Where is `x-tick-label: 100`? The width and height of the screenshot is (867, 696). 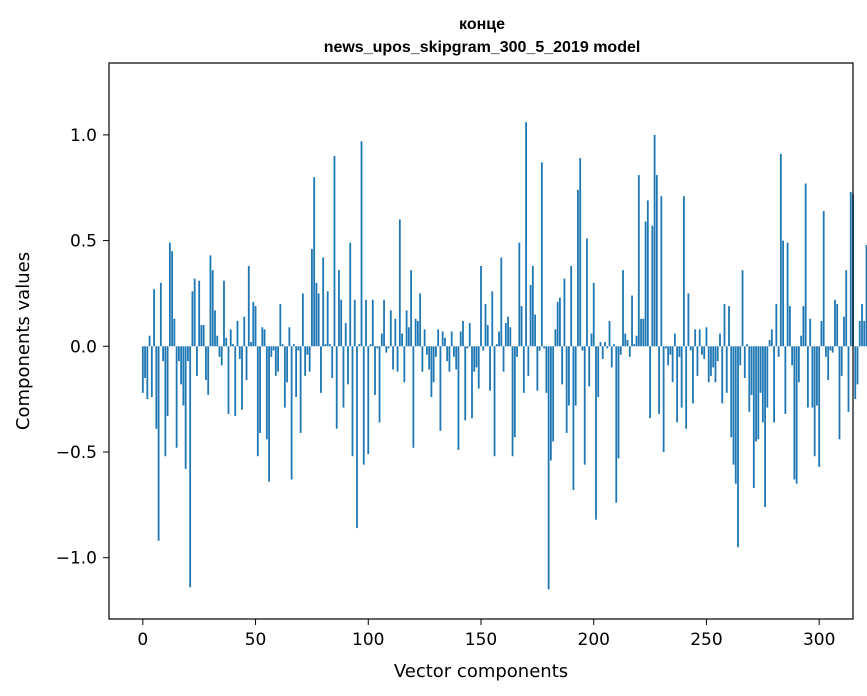
x-tick-label: 100 is located at coordinates (368, 640).